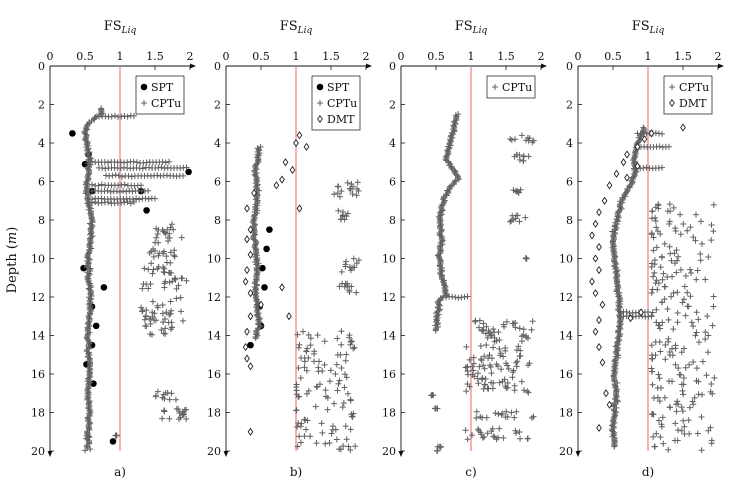  Describe the element at coordinates (217, 182) in the screenshot. I see `y-tick-label: 6` at that location.